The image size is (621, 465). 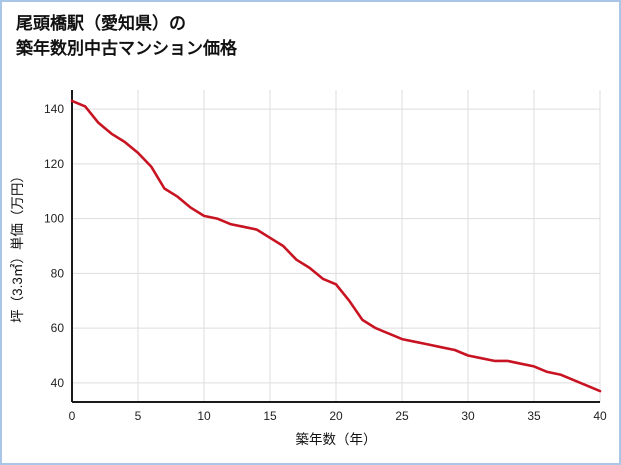 I want to click on y-tick-label: 120, so click(x=54, y=164).